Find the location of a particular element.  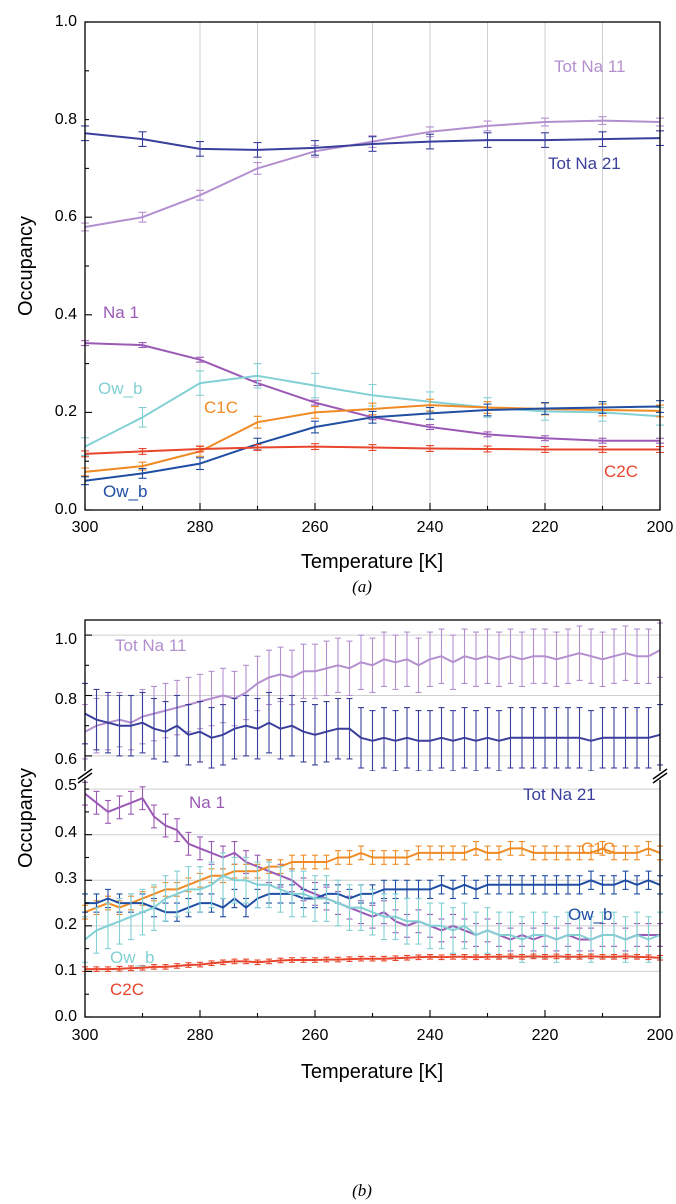

a-y-axis-title: Occupancy is located at coordinates (26, 266).